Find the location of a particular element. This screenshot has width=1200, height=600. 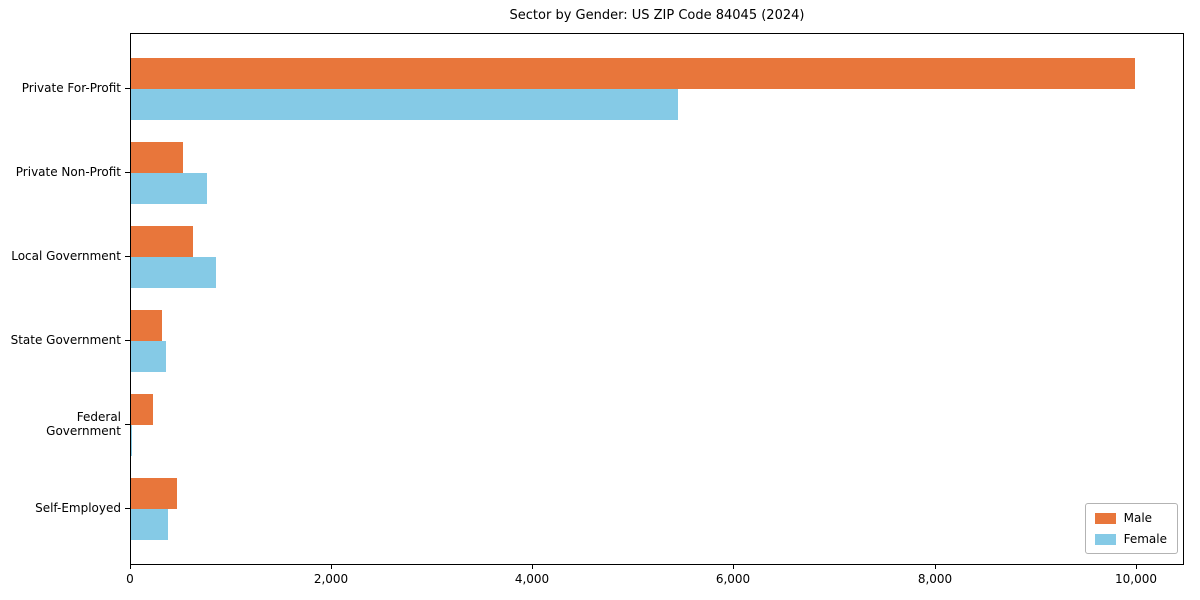

x-tick-label-6-000: 6,000 is located at coordinates (733, 579).